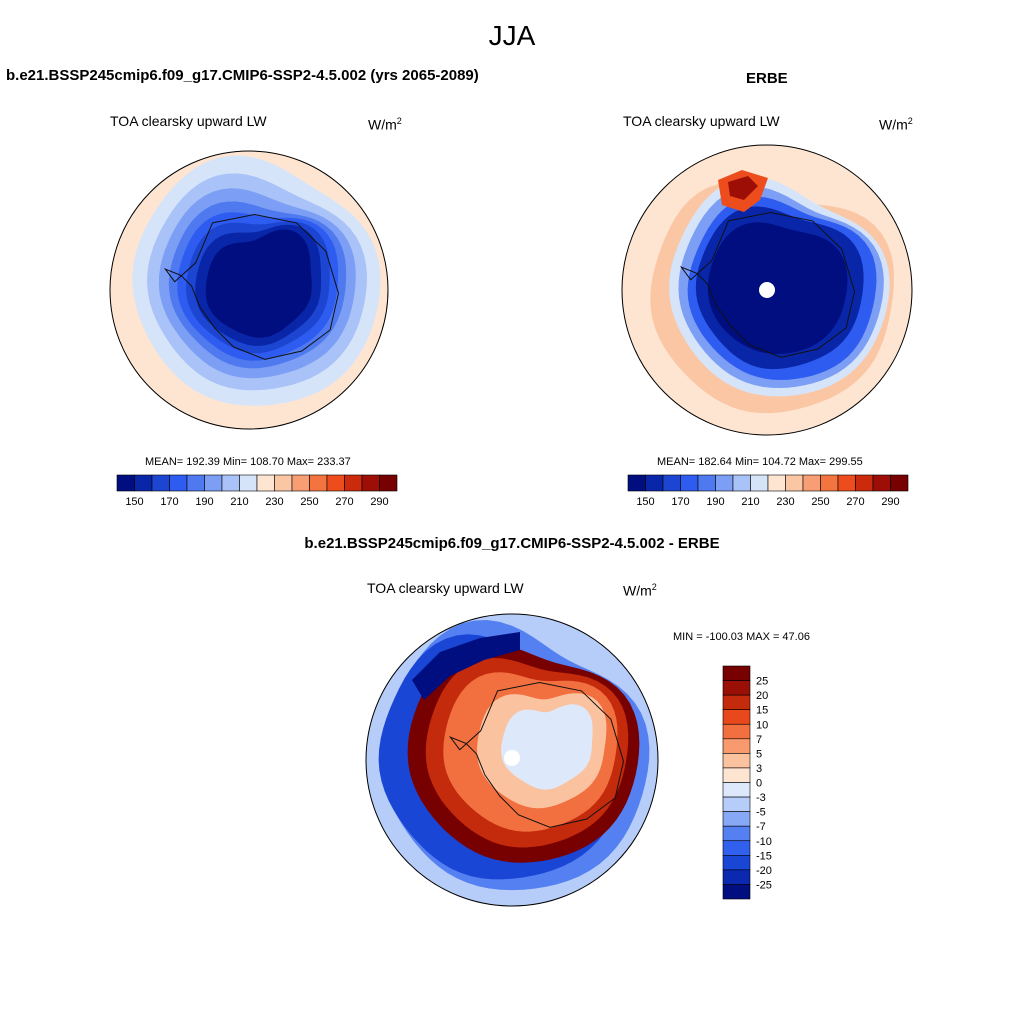 The image size is (1024, 1024). Describe the element at coordinates (762, 711) in the screenshot. I see `diff-colorbar-tick-label: 15` at that location.